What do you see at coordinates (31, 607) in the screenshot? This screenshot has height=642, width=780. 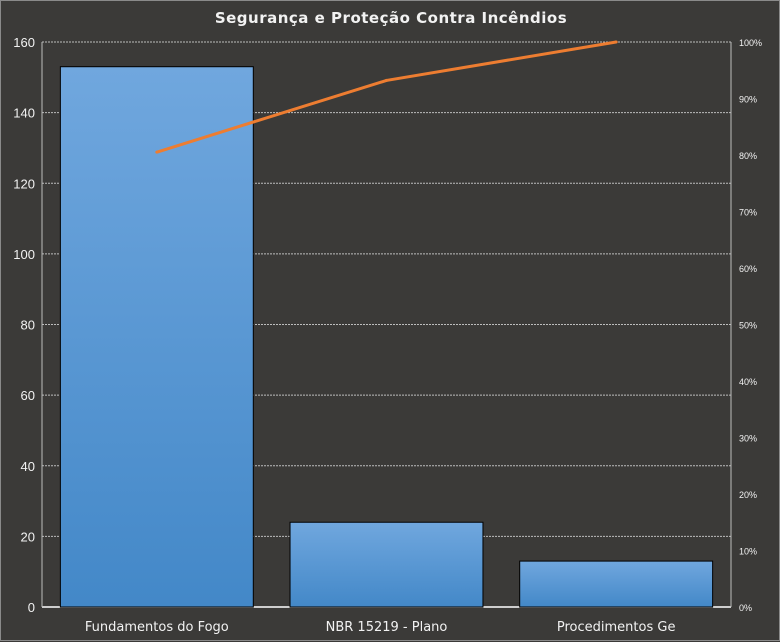 I see `y-tick-label: 0` at bounding box center [31, 607].